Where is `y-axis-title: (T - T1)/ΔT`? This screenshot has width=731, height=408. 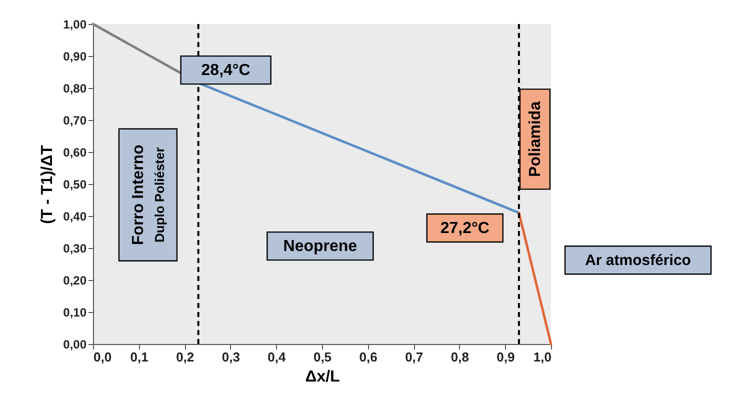 y-axis-title: (T - T1)/ΔT is located at coordinates (47, 184).